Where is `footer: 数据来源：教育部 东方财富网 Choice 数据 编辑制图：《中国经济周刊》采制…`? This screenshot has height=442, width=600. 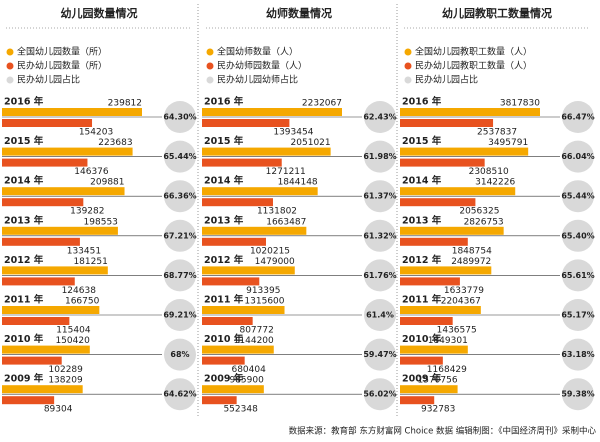 footer: 数据来源：教育部 东方财富网 Choice 数据 编辑制图：《中国经济周刊》采制… is located at coordinates (443, 431).